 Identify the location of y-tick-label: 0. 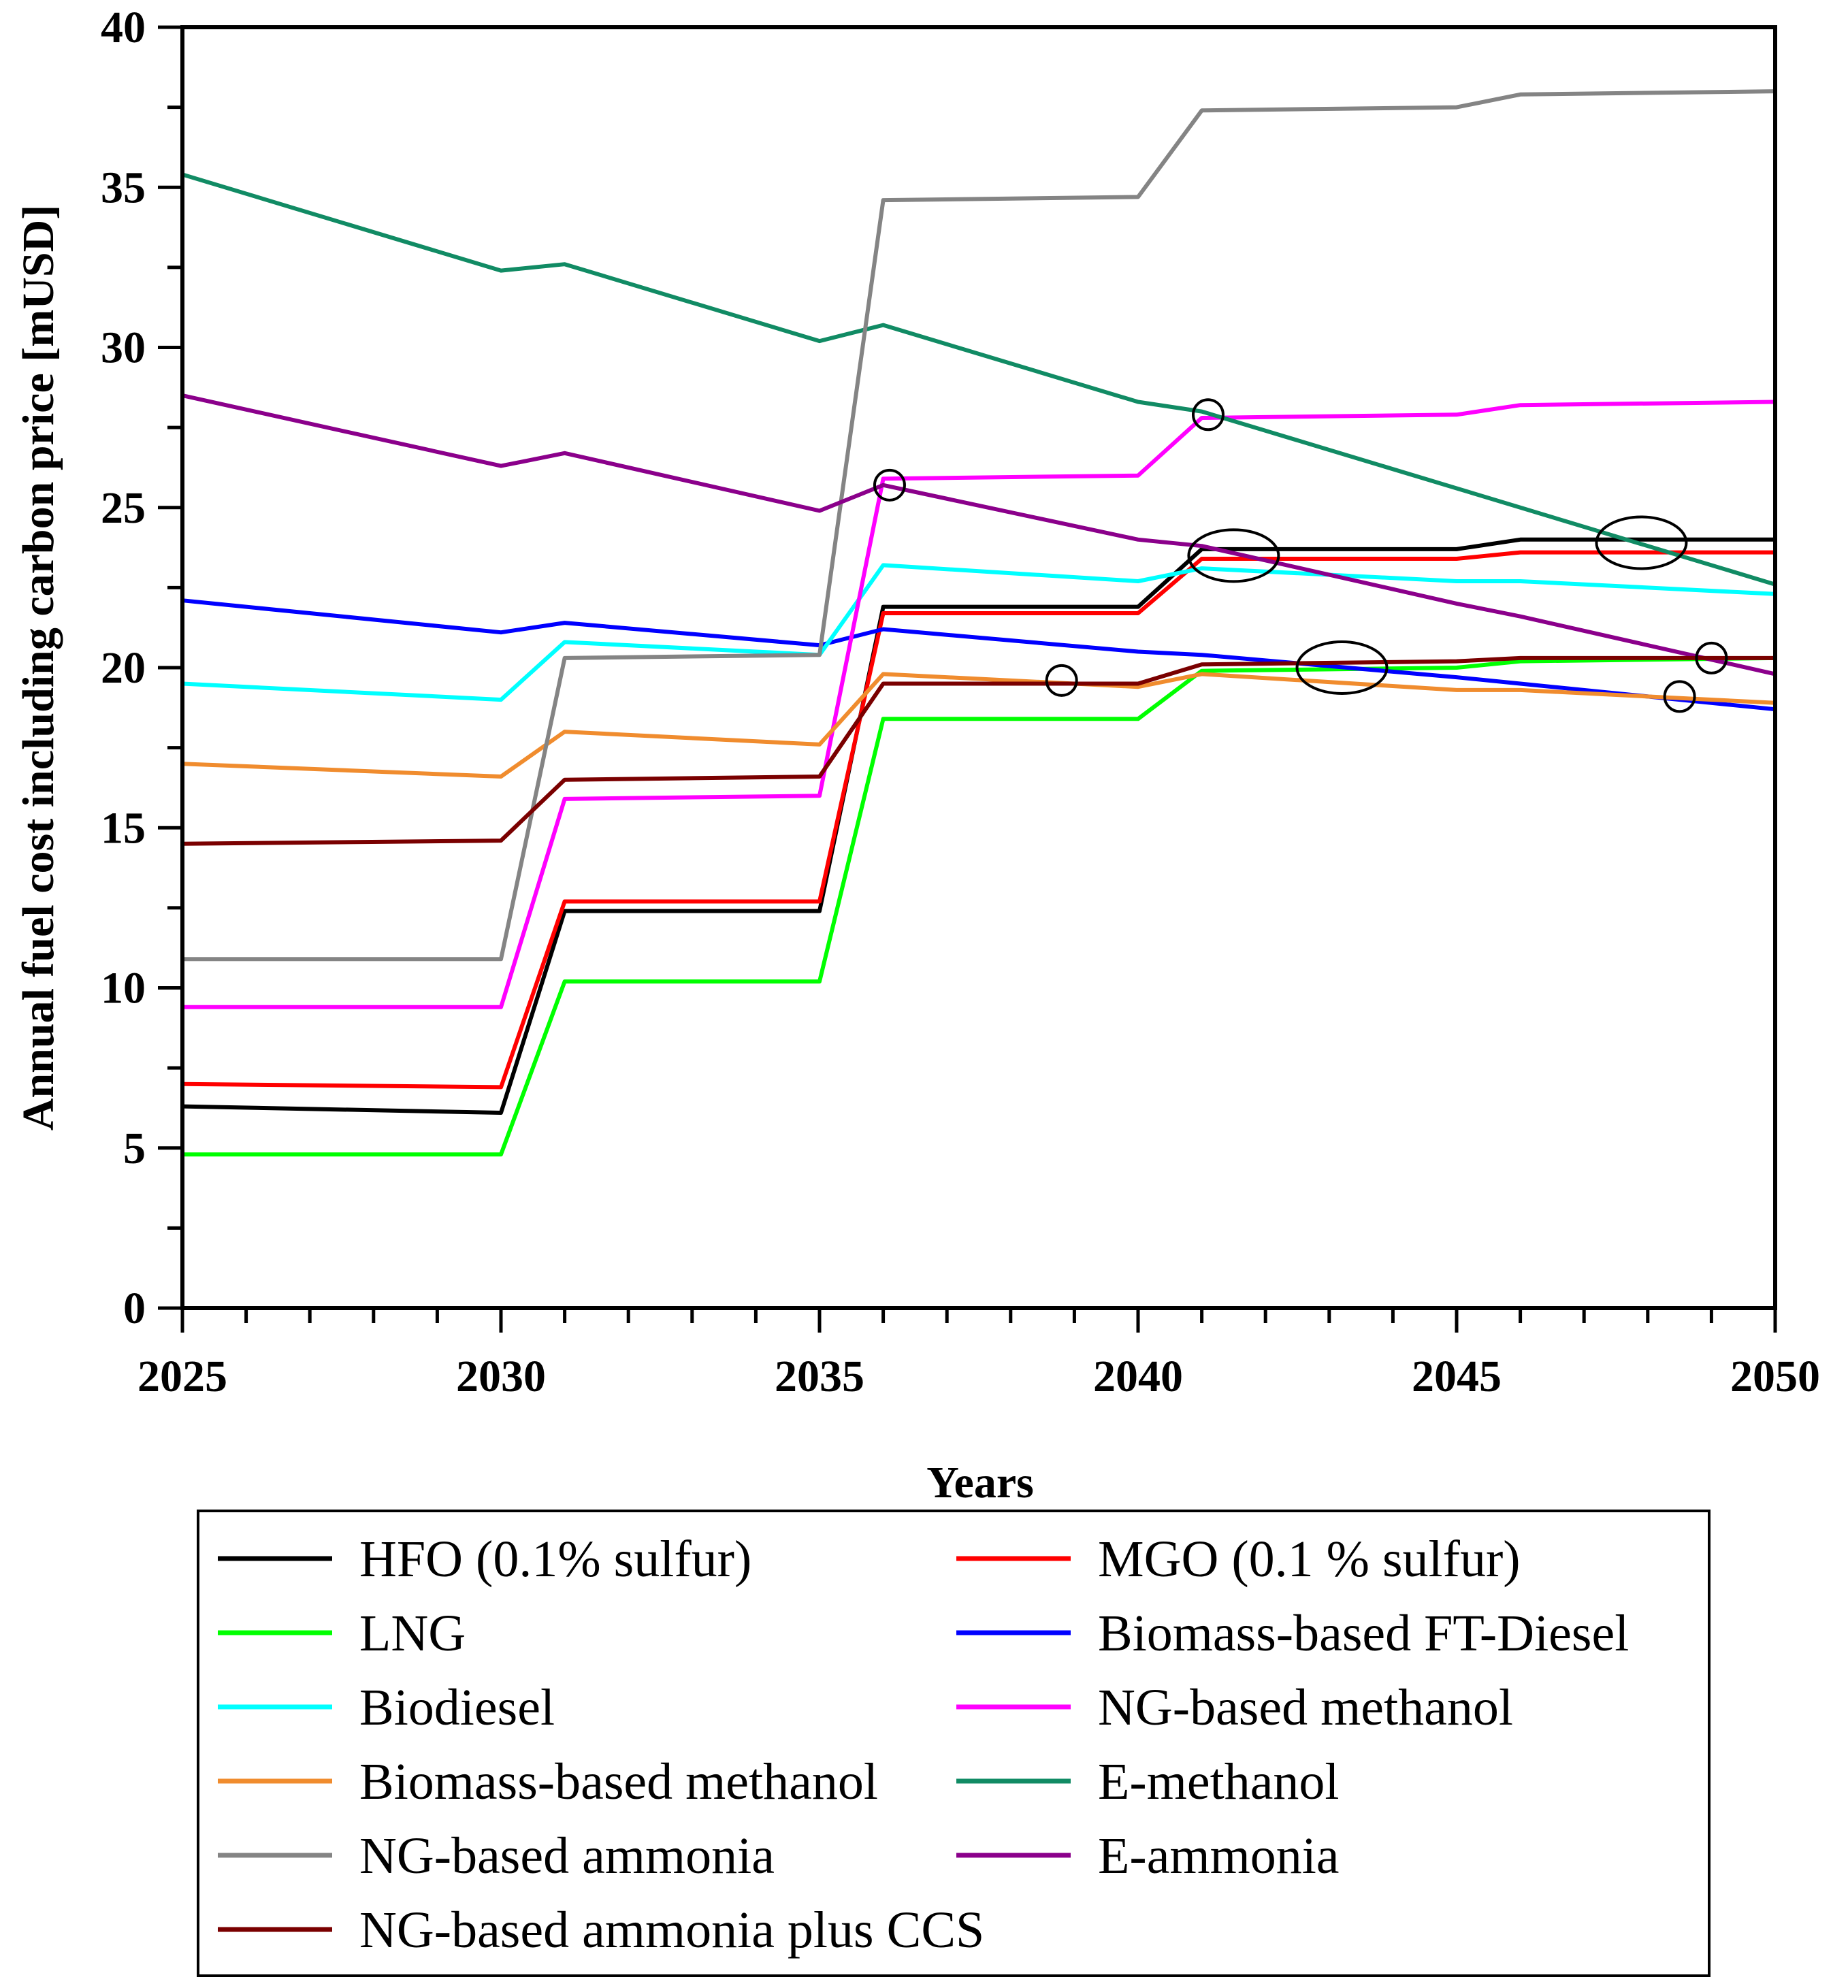
(134, 1308).